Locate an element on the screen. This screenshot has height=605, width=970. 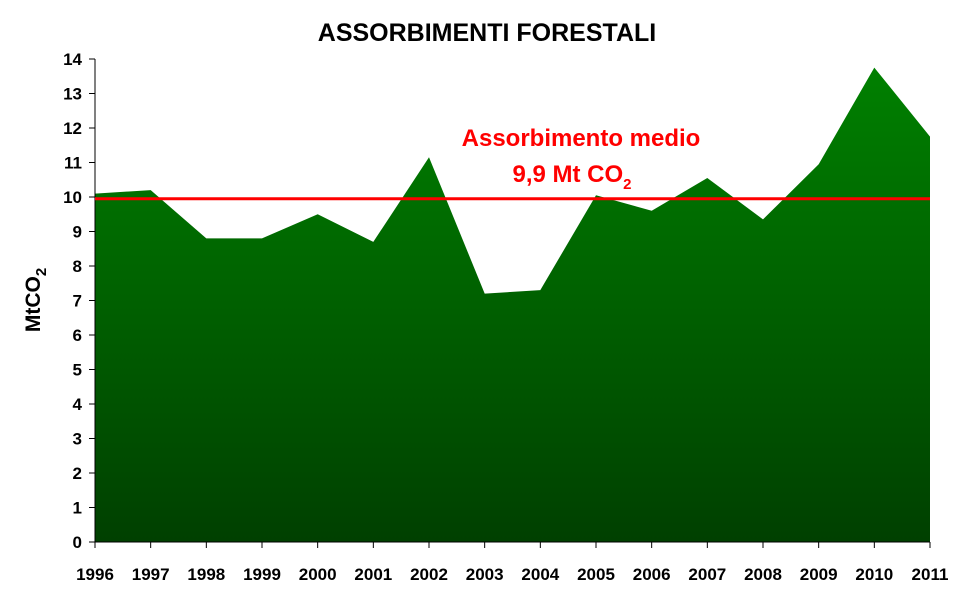
x-tick-label: 1999 is located at coordinates (262, 574).